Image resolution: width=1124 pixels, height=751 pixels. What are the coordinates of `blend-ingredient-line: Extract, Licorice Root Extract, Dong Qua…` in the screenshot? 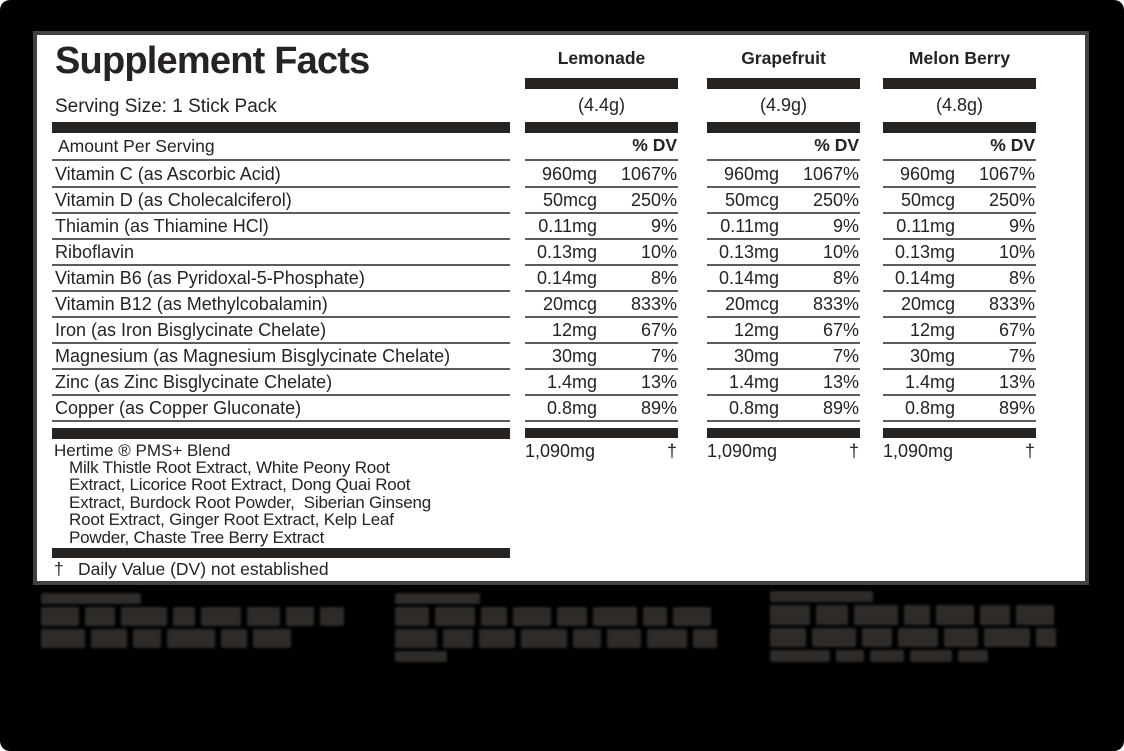 It's located at (240, 485).